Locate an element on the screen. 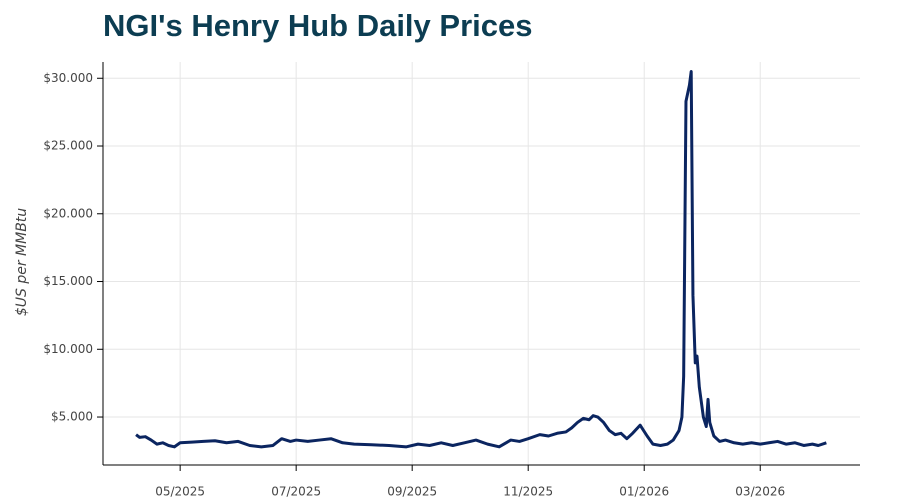 This screenshot has width=900, height=502. y-axis-label: $US per MMBtu is located at coordinates (22, 262).